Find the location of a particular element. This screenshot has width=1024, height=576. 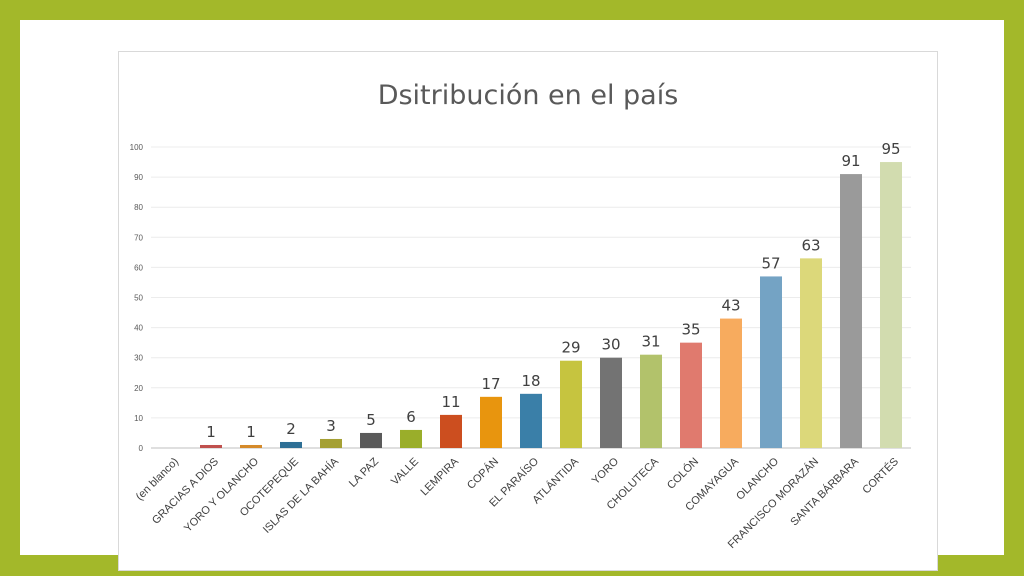

y-tick-label: 0 is located at coordinates (141, 448).